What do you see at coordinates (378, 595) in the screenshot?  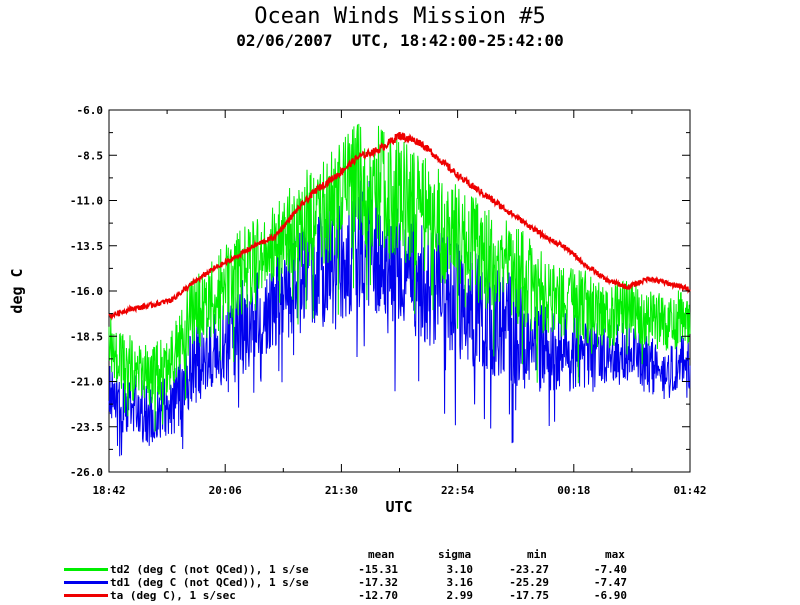 I see `legend-mean-ta: -12.70` at bounding box center [378, 595].